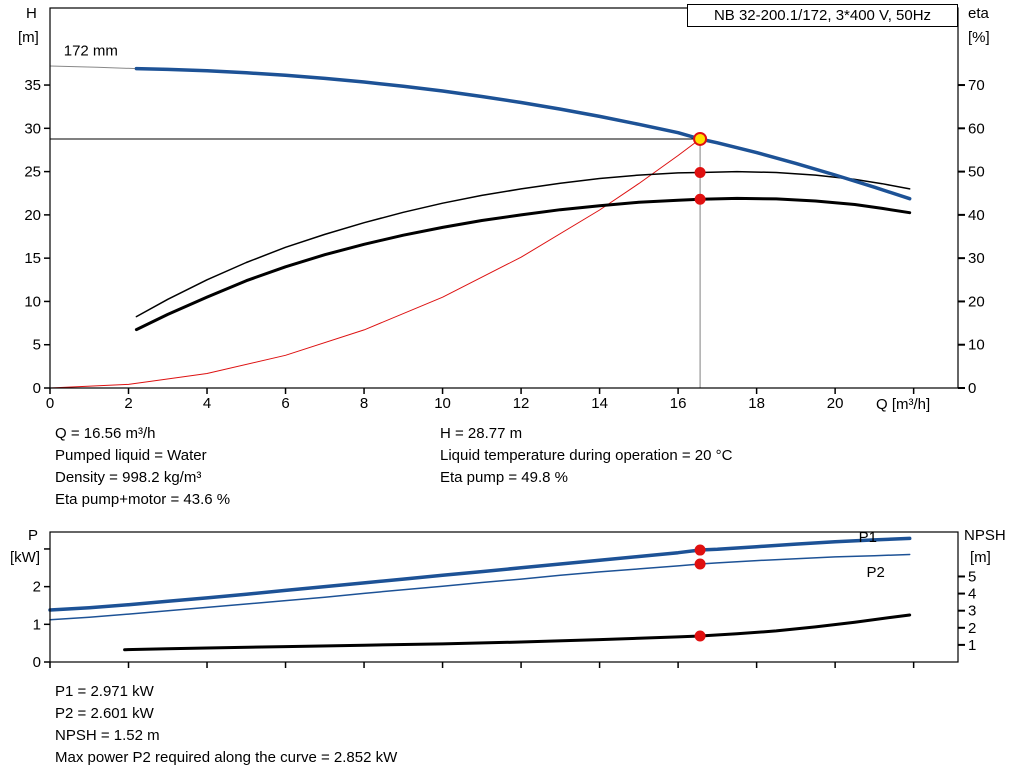  What do you see at coordinates (976, 128) in the screenshot?
I see `svg-text: 60` at bounding box center [976, 128].